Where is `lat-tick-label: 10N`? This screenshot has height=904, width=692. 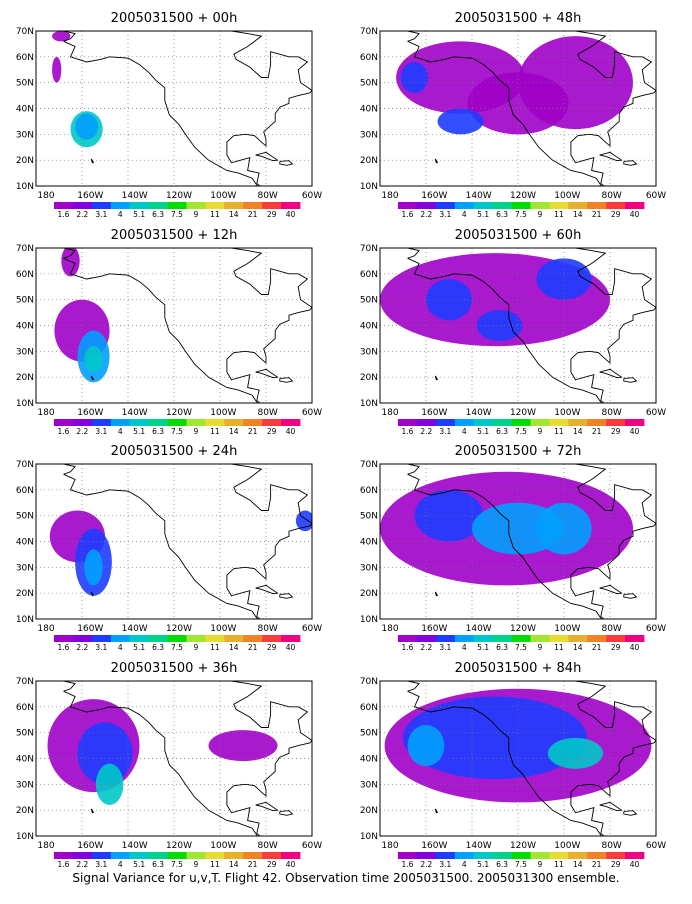 lat-tick-label: 10N is located at coordinates (25, 187).